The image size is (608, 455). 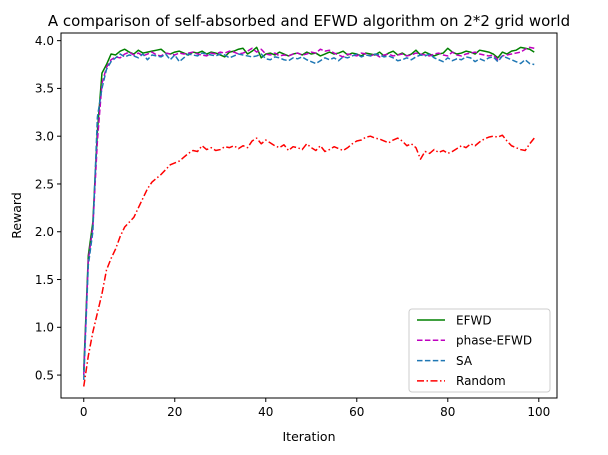 What do you see at coordinates (44, 328) in the screenshot?
I see `y-tick-label: 1.0` at bounding box center [44, 328].